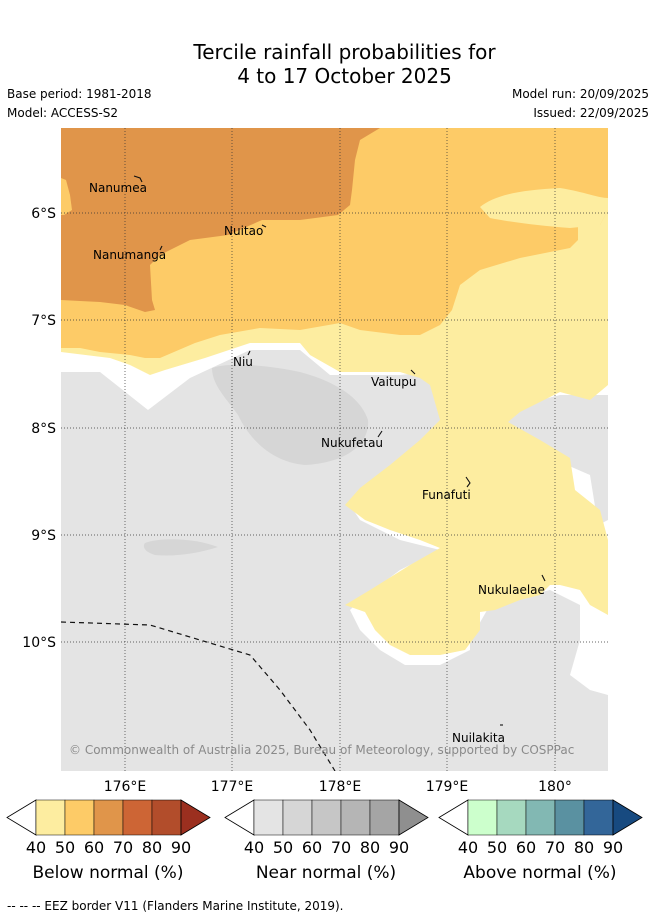 The height and width of the screenshot is (919, 655). I want to click on place-label: Nanumea, so click(118, 188).